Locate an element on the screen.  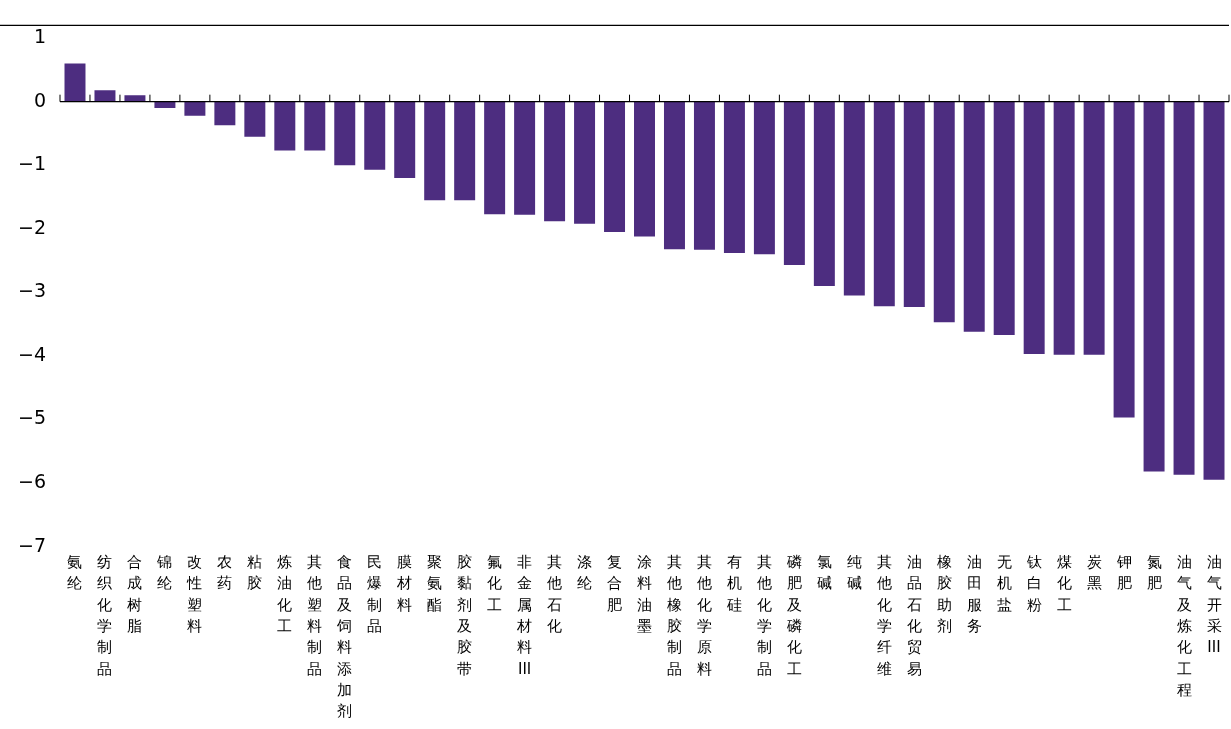
x-tick-label: 其他化学原料 is located at coordinates (704, 615).